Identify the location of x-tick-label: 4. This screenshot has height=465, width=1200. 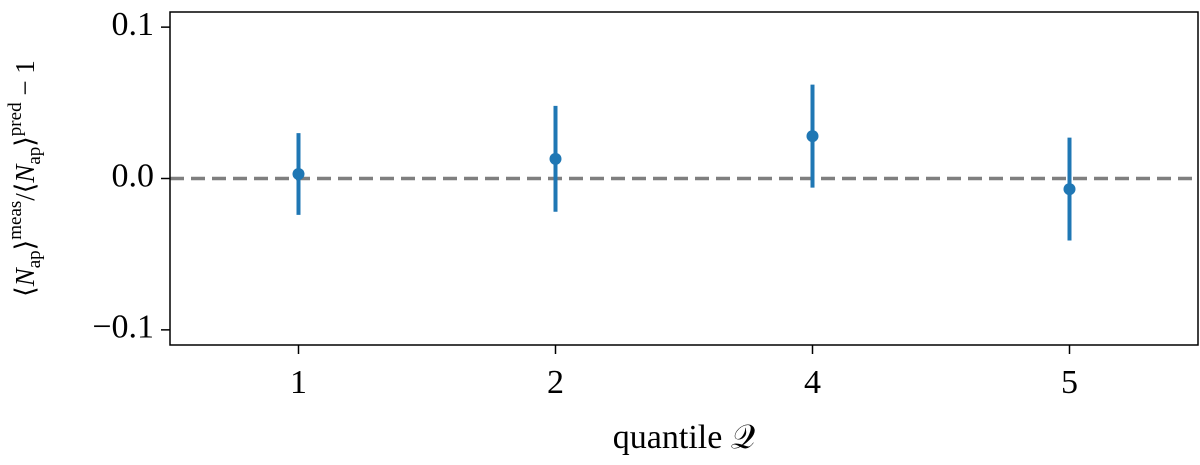
(812, 382).